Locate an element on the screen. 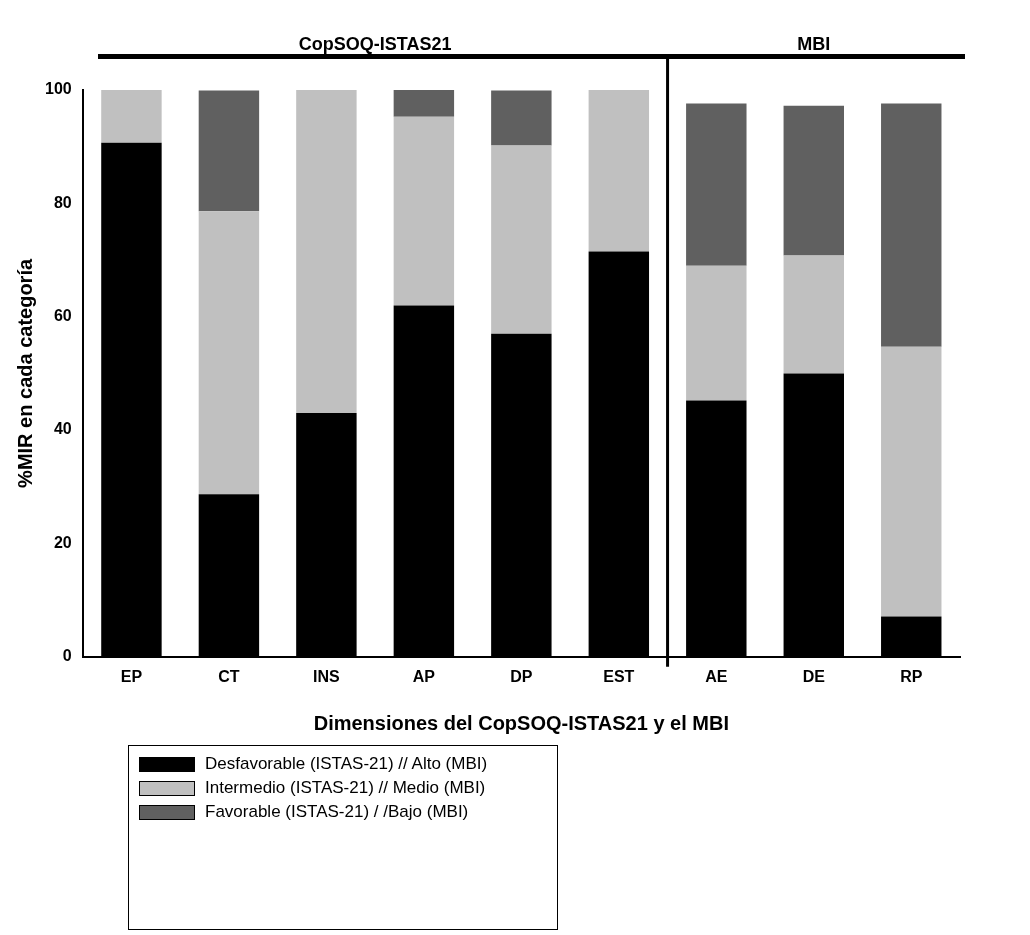 The height and width of the screenshot is (935, 1030). y-tick-label: 0 is located at coordinates (67, 656).